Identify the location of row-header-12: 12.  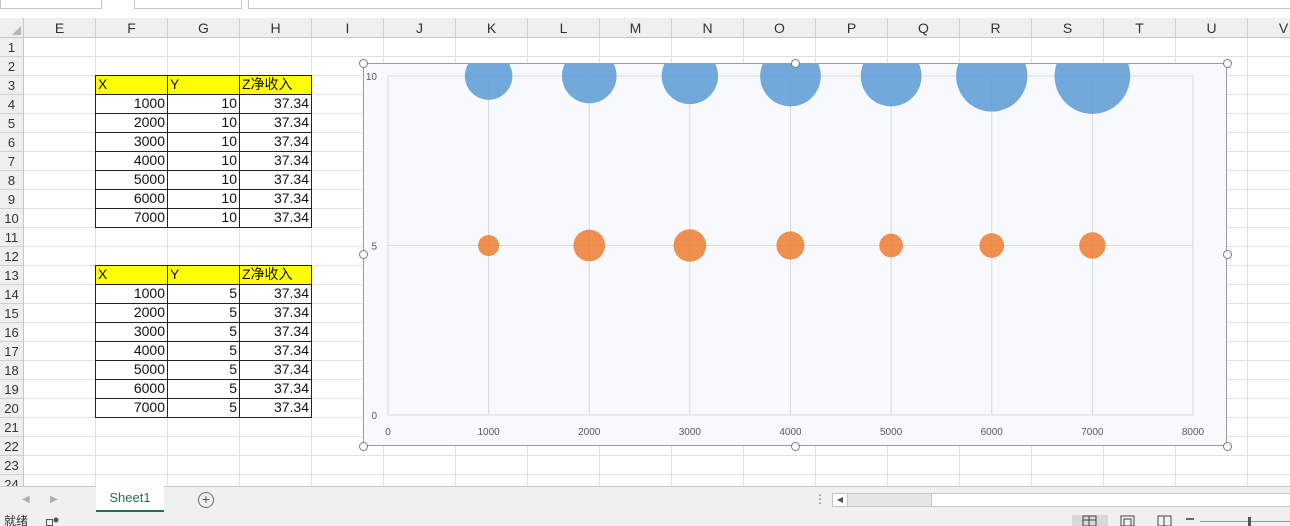
(11, 256).